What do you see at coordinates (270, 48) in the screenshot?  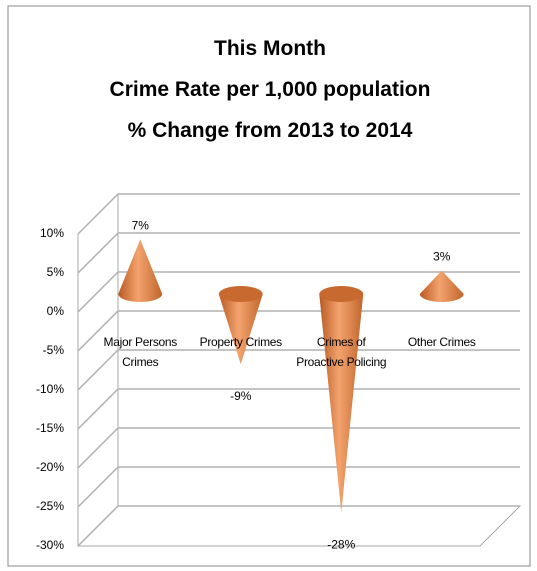 I see `chart-title: This Month` at bounding box center [270, 48].